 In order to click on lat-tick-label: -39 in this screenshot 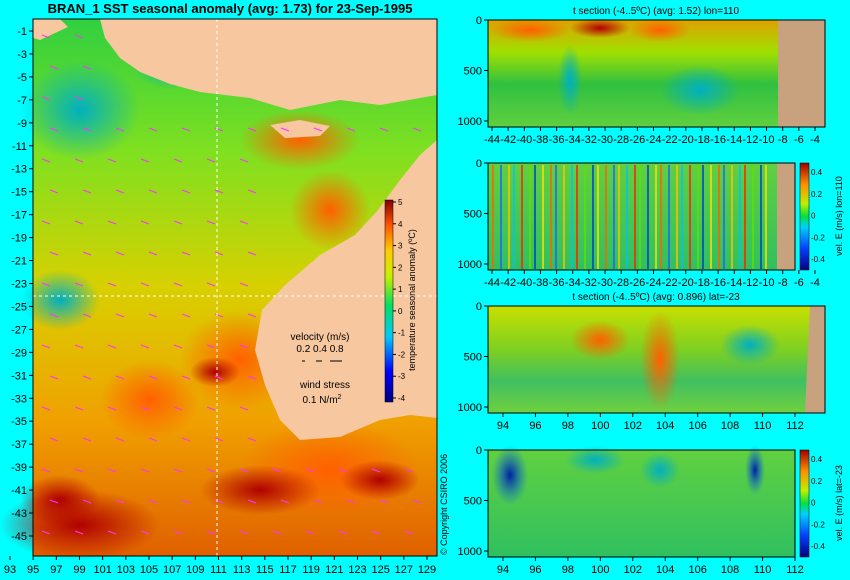, I will do `click(19, 468)`.